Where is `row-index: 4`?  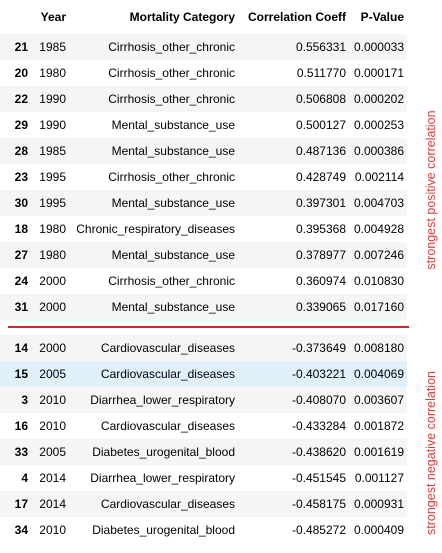 row-index: 4 is located at coordinates (24, 478).